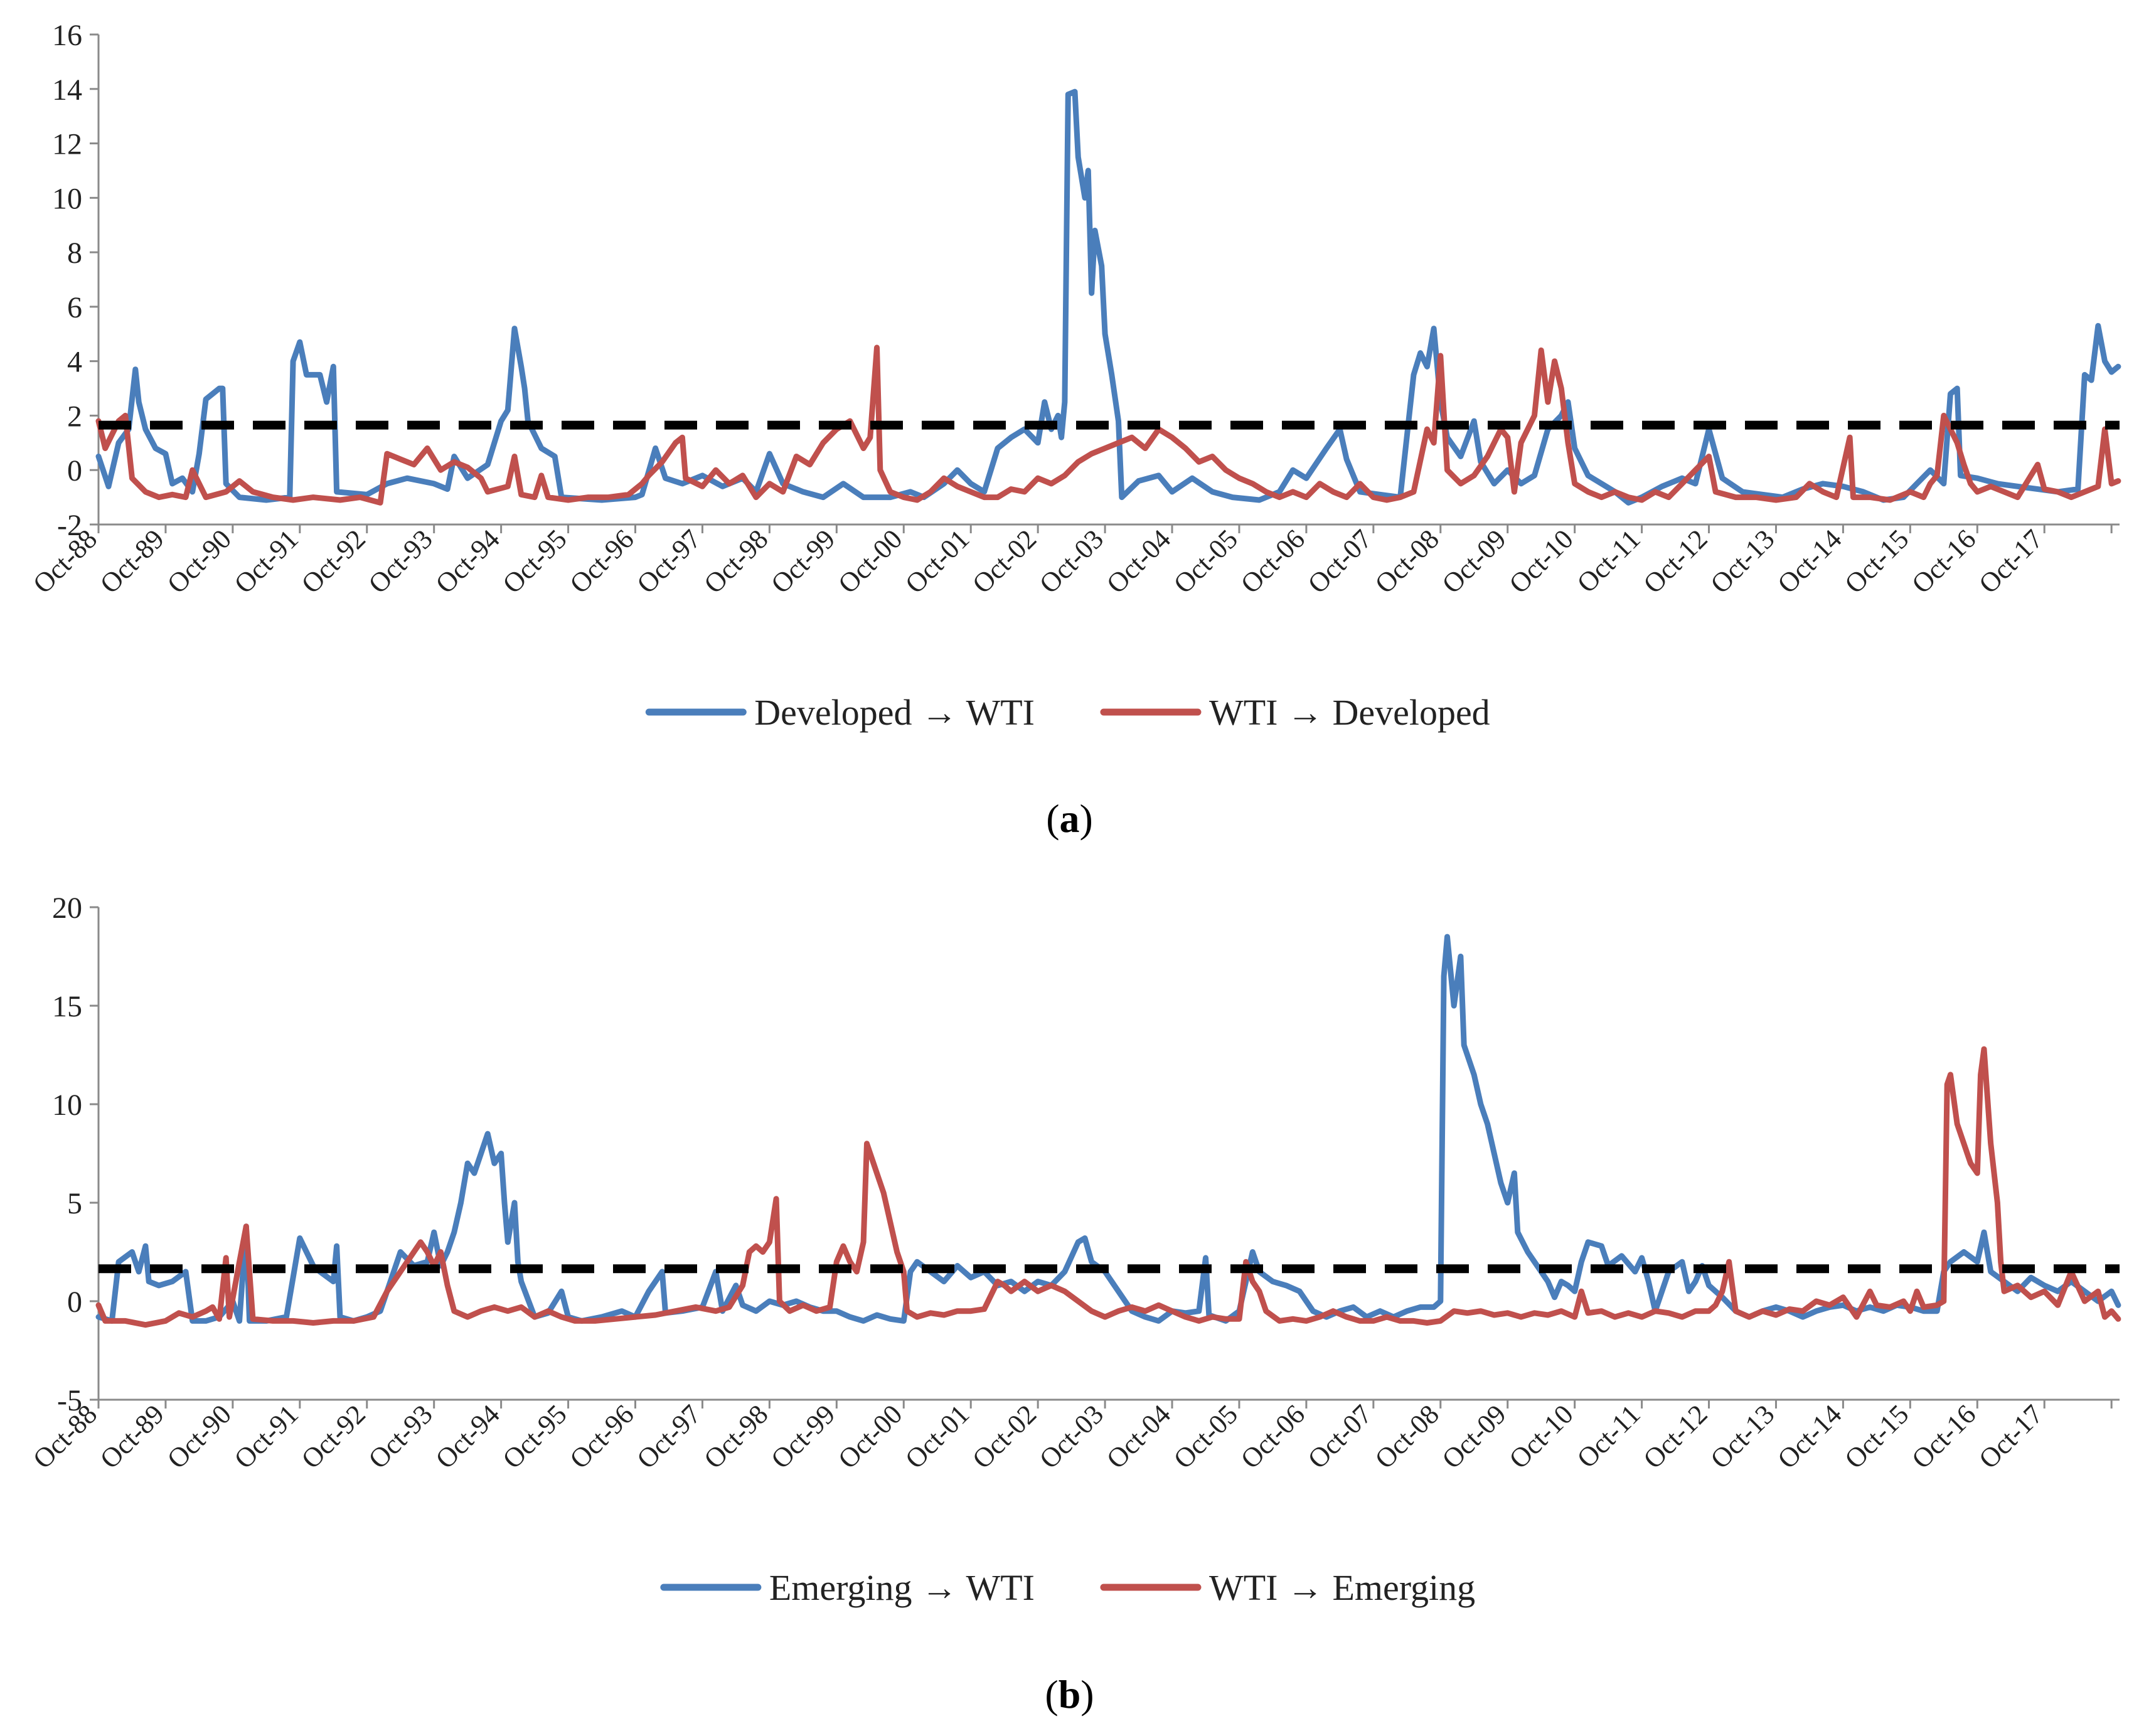 This screenshot has height=1736, width=2139. Describe the element at coordinates (74, 362) in the screenshot. I see `y-tick-label: 4` at that location.